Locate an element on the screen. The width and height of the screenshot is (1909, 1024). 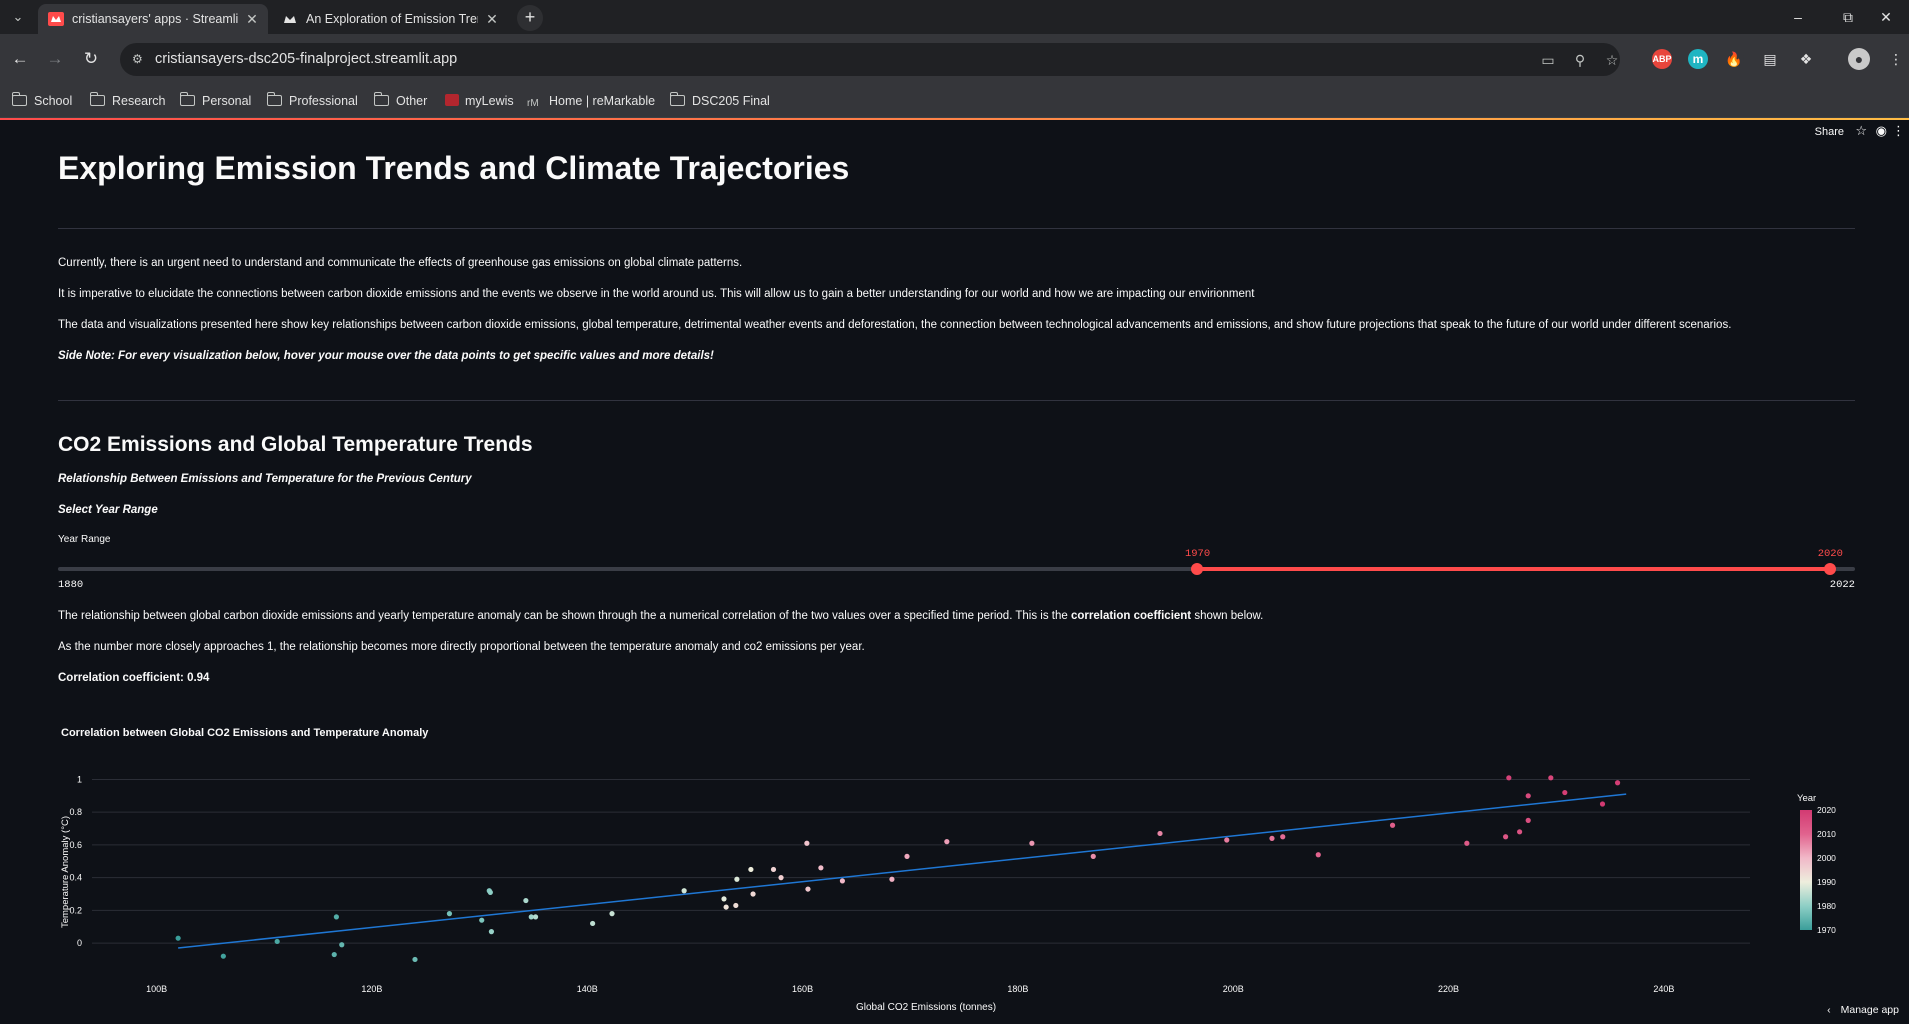
y-tick-label: 0.4 is located at coordinates (75, 878).